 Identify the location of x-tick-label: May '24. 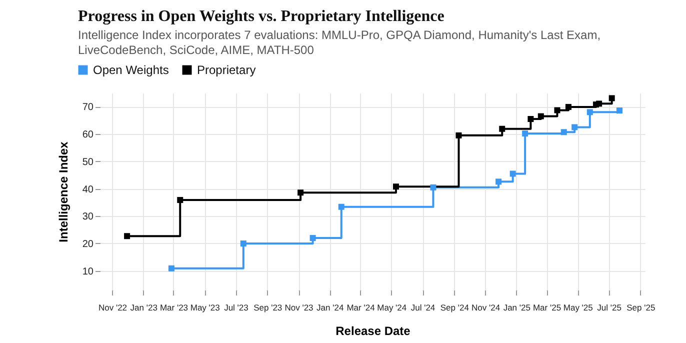
(392, 307).